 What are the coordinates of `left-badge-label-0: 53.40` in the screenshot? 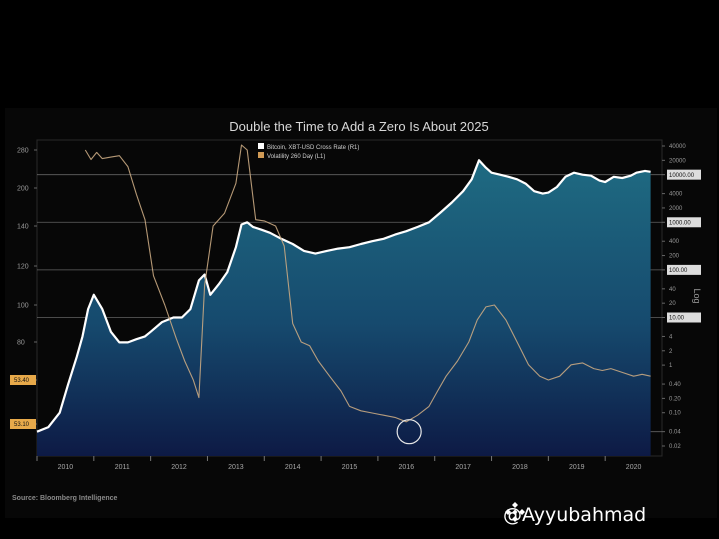 It's located at (22, 381).